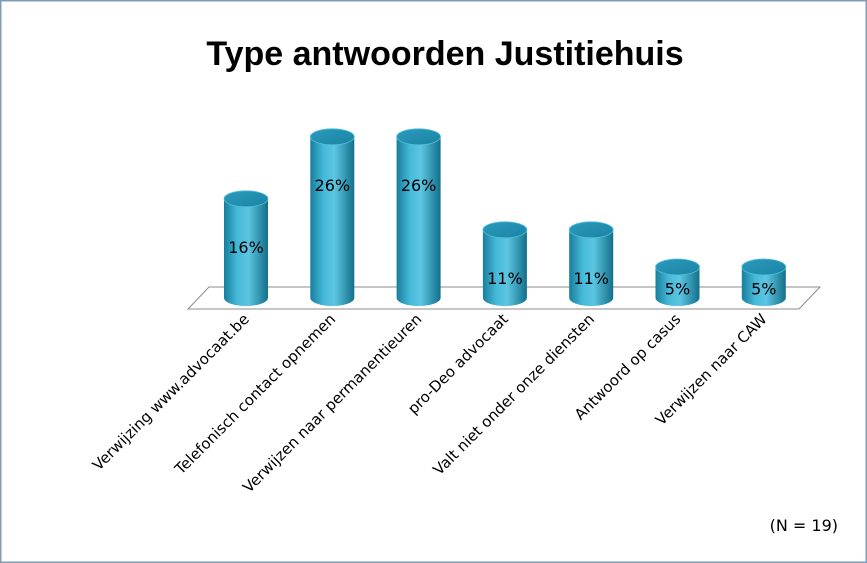  Describe the element at coordinates (804, 525) in the screenshot. I see `sample-size-annotation: (N = 19)` at that location.